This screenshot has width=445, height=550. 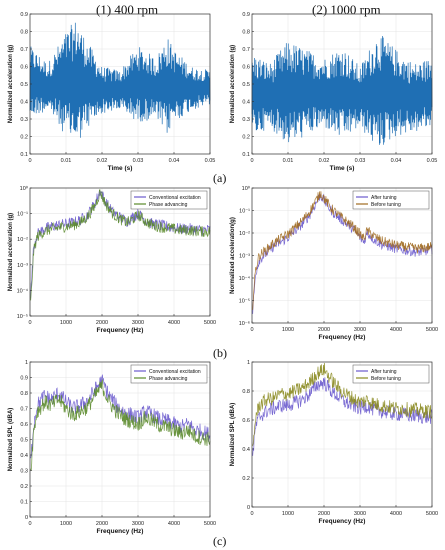 What do you see at coordinates (360, 161) in the screenshot?
I see `x-tick-label: 0.03` at bounding box center [360, 161].